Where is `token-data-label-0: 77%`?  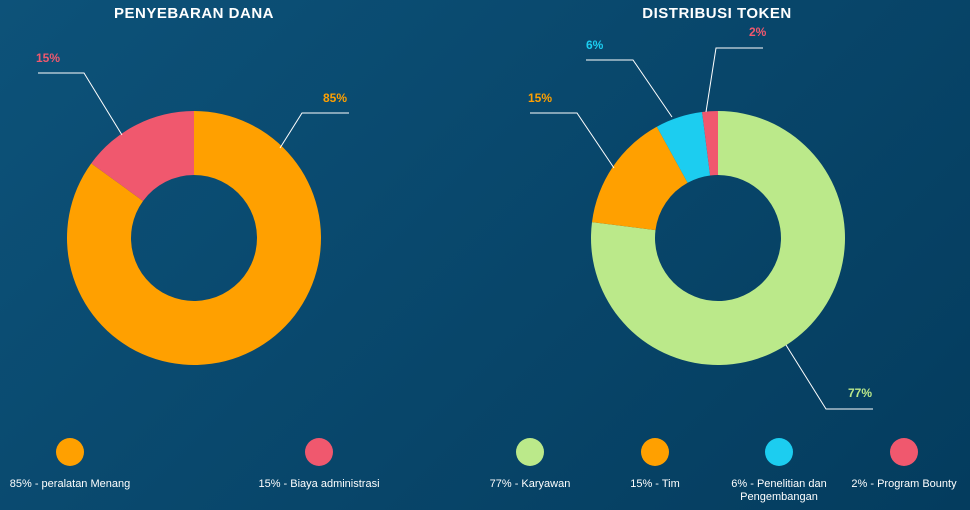
token-data-label-0: 77% is located at coordinates (860, 393).